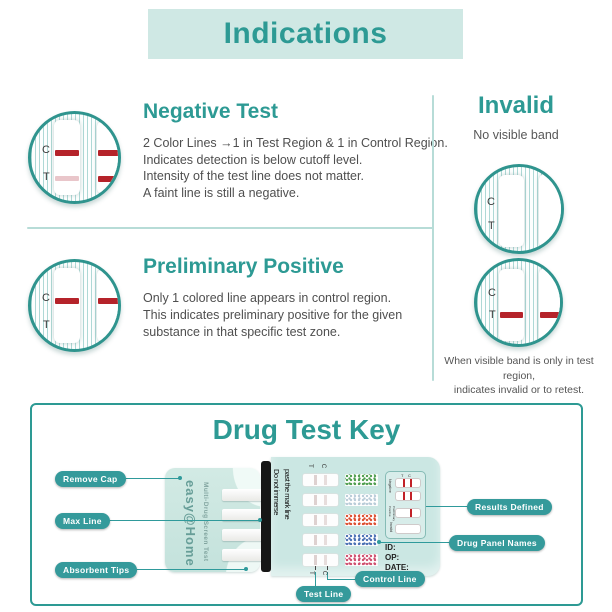 This screenshot has height=612, width=612. Describe the element at coordinates (409, 475) in the screenshot. I see `legend-c-header: C` at that location.